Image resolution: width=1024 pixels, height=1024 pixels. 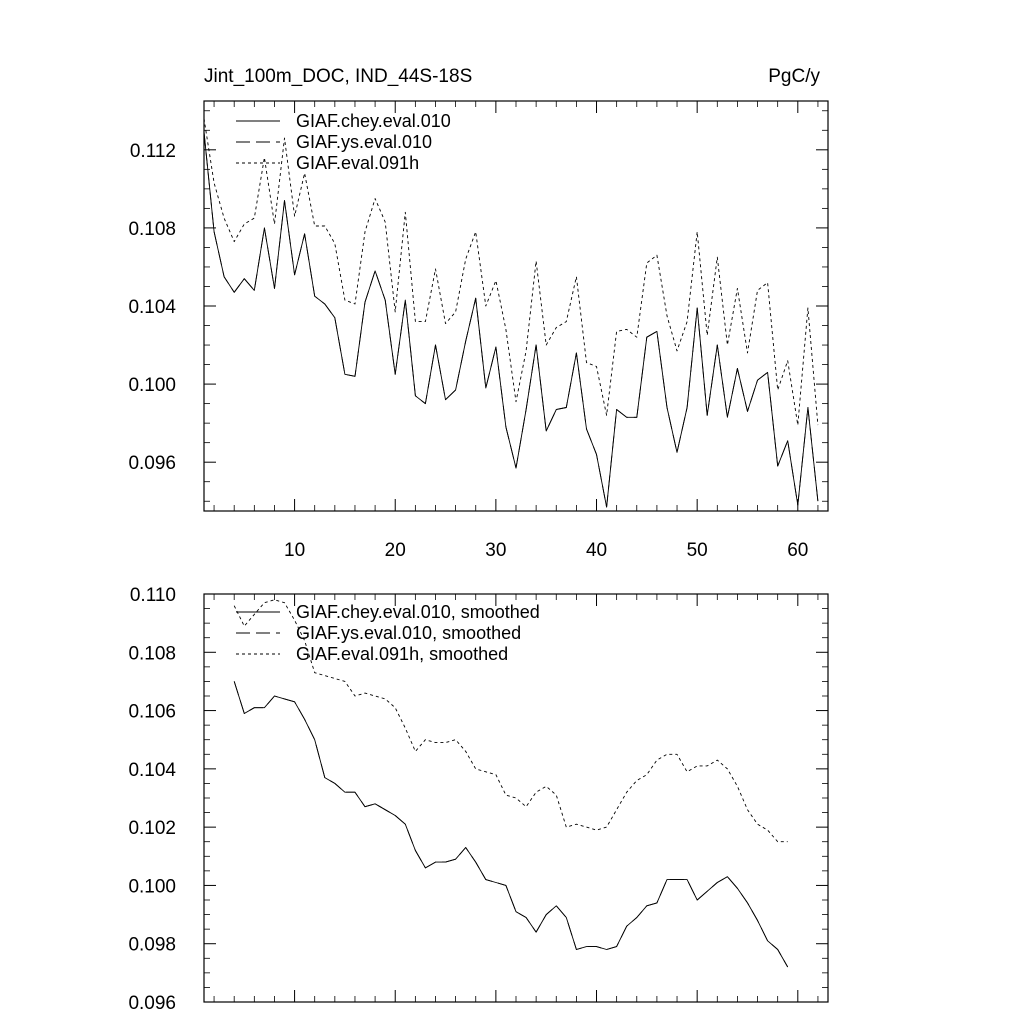 What do you see at coordinates (395, 550) in the screenshot?
I see `x-tick-label: 20` at bounding box center [395, 550].